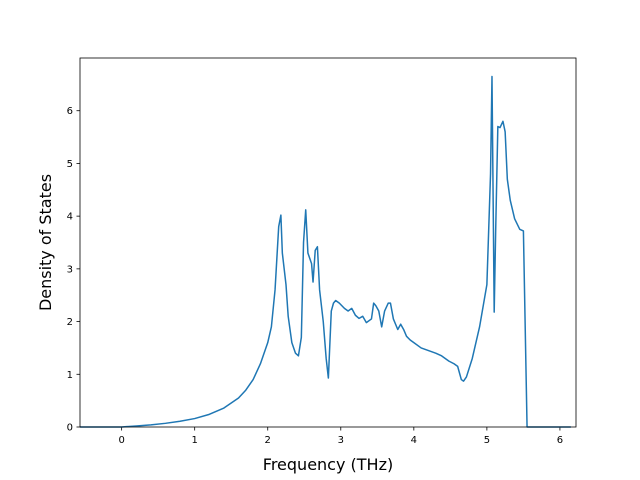  What do you see at coordinates (70, 375) in the screenshot?
I see `y-tick-label: 1` at bounding box center [70, 375].